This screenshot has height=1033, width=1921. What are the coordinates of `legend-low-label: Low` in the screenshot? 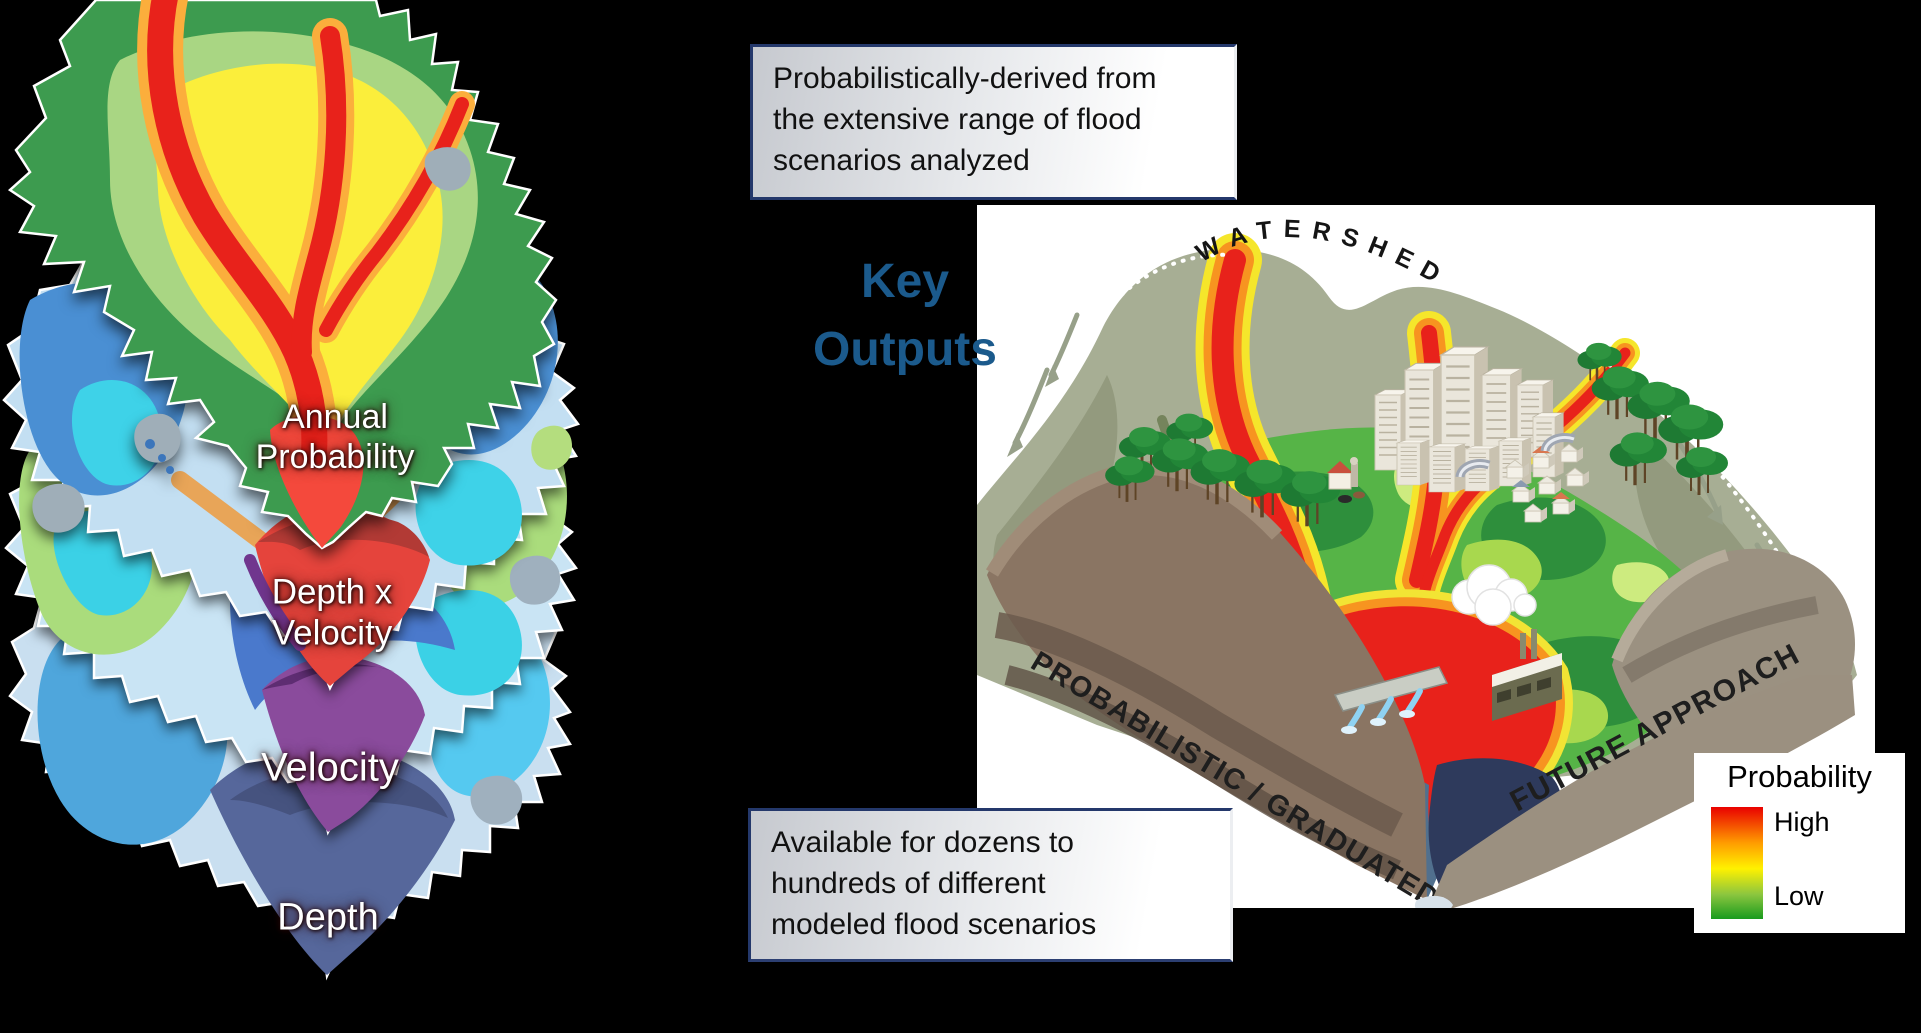 It's located at (1799, 896).